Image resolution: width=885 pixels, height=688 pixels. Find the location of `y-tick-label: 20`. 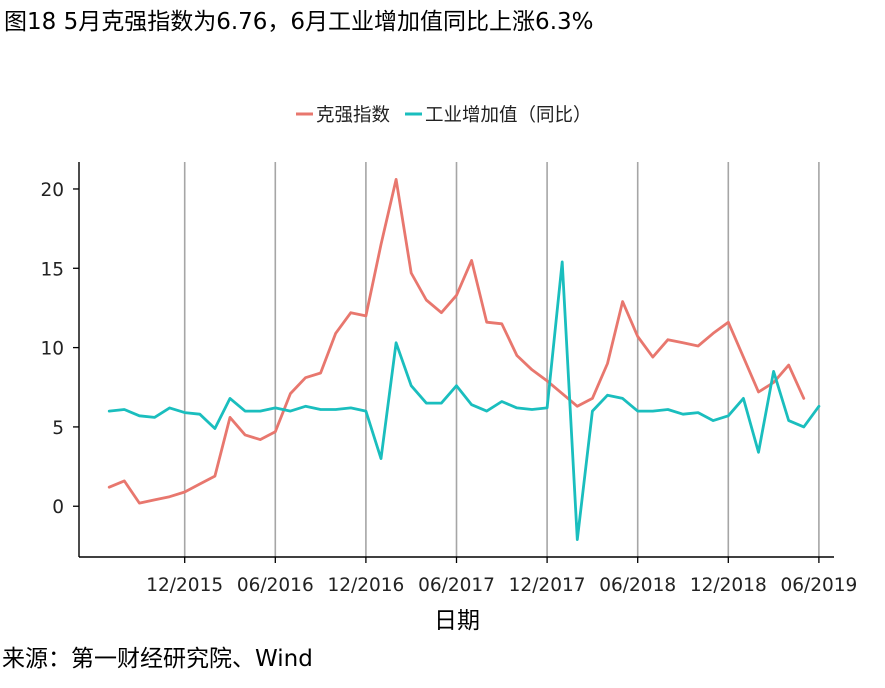

y-tick-label: 20 is located at coordinates (52, 190).